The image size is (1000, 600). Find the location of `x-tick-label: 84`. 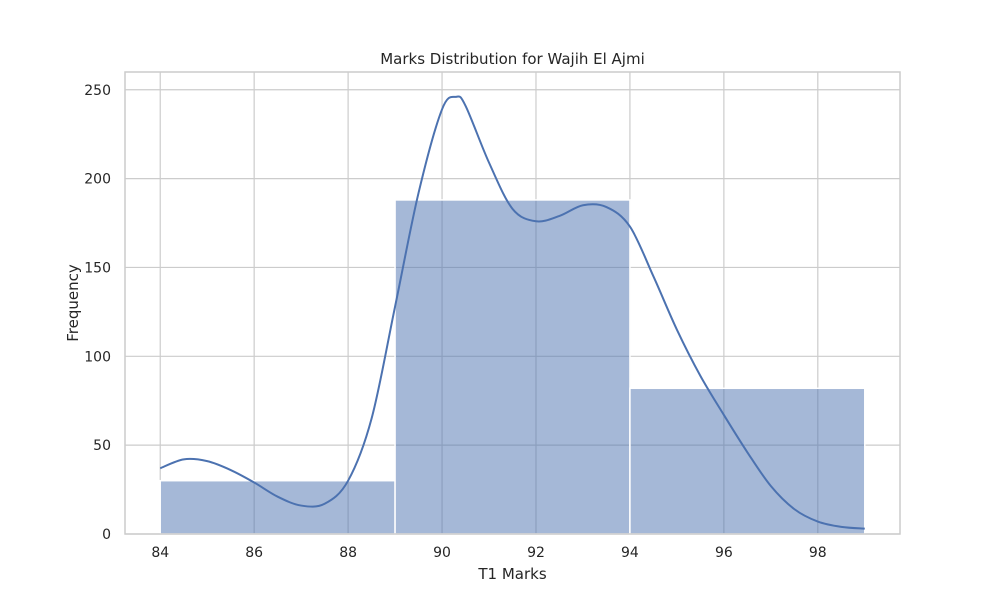

x-tick-label: 84 is located at coordinates (160, 553).